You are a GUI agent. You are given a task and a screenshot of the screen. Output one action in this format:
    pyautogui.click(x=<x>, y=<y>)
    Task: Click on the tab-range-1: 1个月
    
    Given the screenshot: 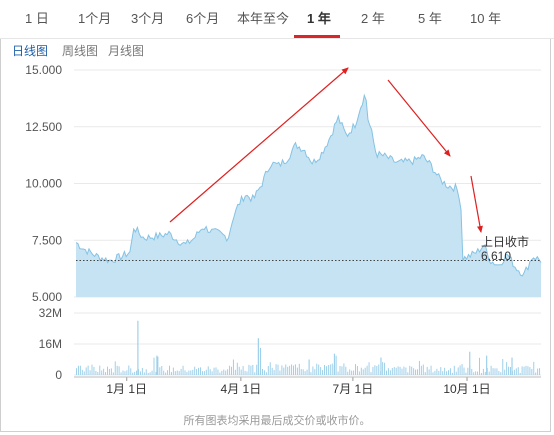 What is the action you would take?
    pyautogui.click(x=95, y=18)
    